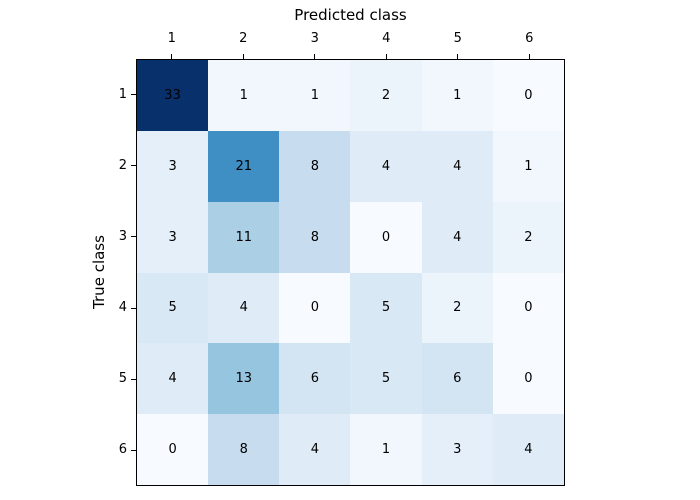  Describe the element at coordinates (173, 95) in the screenshot. I see `heatmap-cell-r1-c1: 33` at that location.